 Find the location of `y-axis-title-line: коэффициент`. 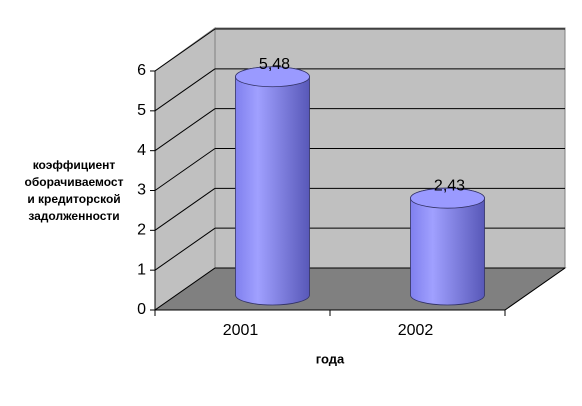

y-axis-title-line: коэффициент is located at coordinates (74, 165).